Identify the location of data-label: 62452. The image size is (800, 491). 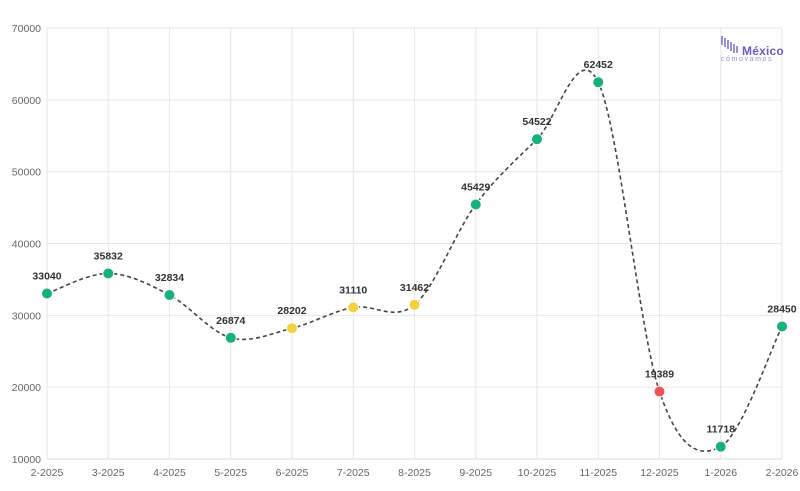
(598, 65).